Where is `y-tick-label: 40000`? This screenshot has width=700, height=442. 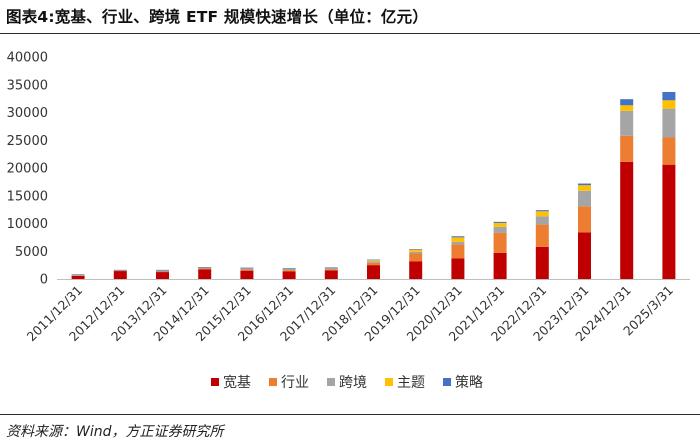 y-tick-label: 40000 is located at coordinates (27, 58).